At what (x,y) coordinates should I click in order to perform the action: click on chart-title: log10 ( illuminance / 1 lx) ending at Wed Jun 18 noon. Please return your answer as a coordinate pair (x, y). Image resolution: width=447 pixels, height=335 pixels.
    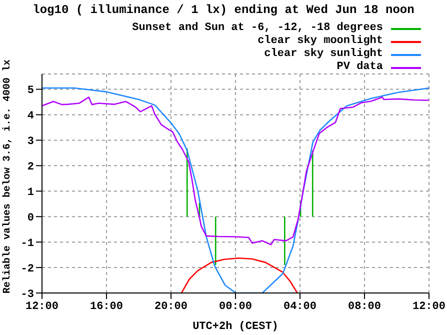
    Looking at the image, I should click on (224, 10).